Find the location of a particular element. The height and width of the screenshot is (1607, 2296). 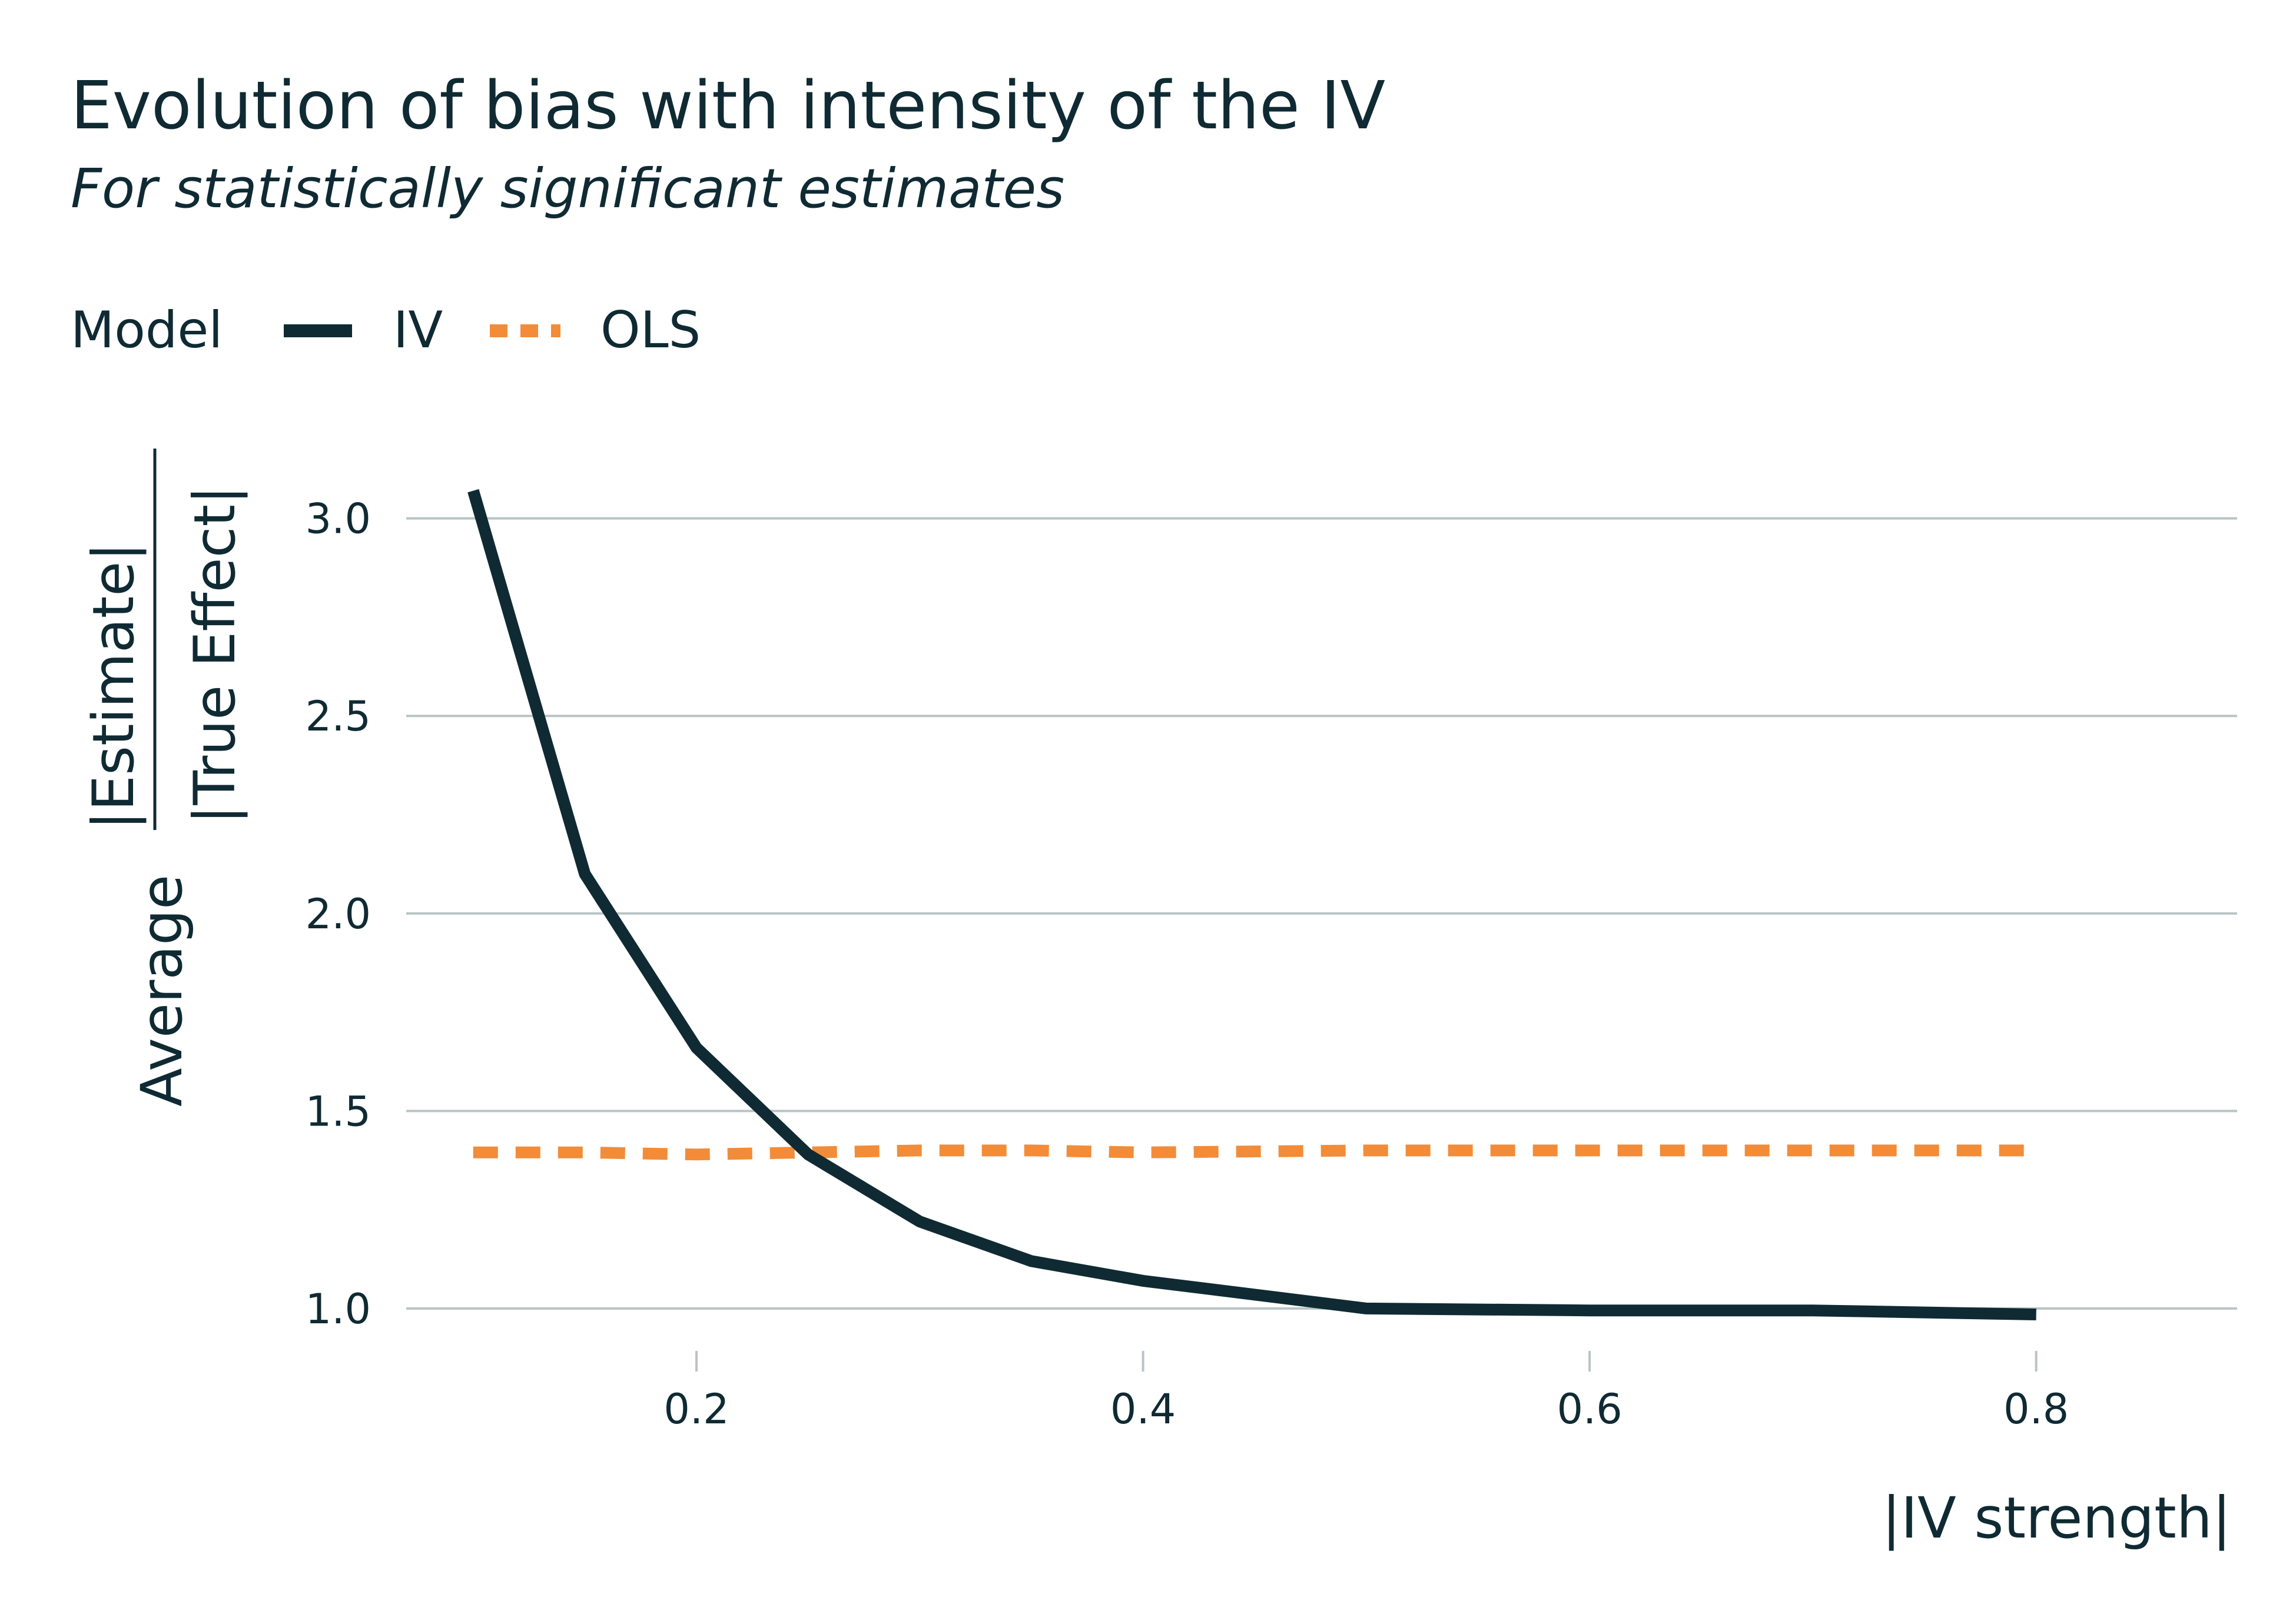

legend: Model IV OLS is located at coordinates (386, 330).